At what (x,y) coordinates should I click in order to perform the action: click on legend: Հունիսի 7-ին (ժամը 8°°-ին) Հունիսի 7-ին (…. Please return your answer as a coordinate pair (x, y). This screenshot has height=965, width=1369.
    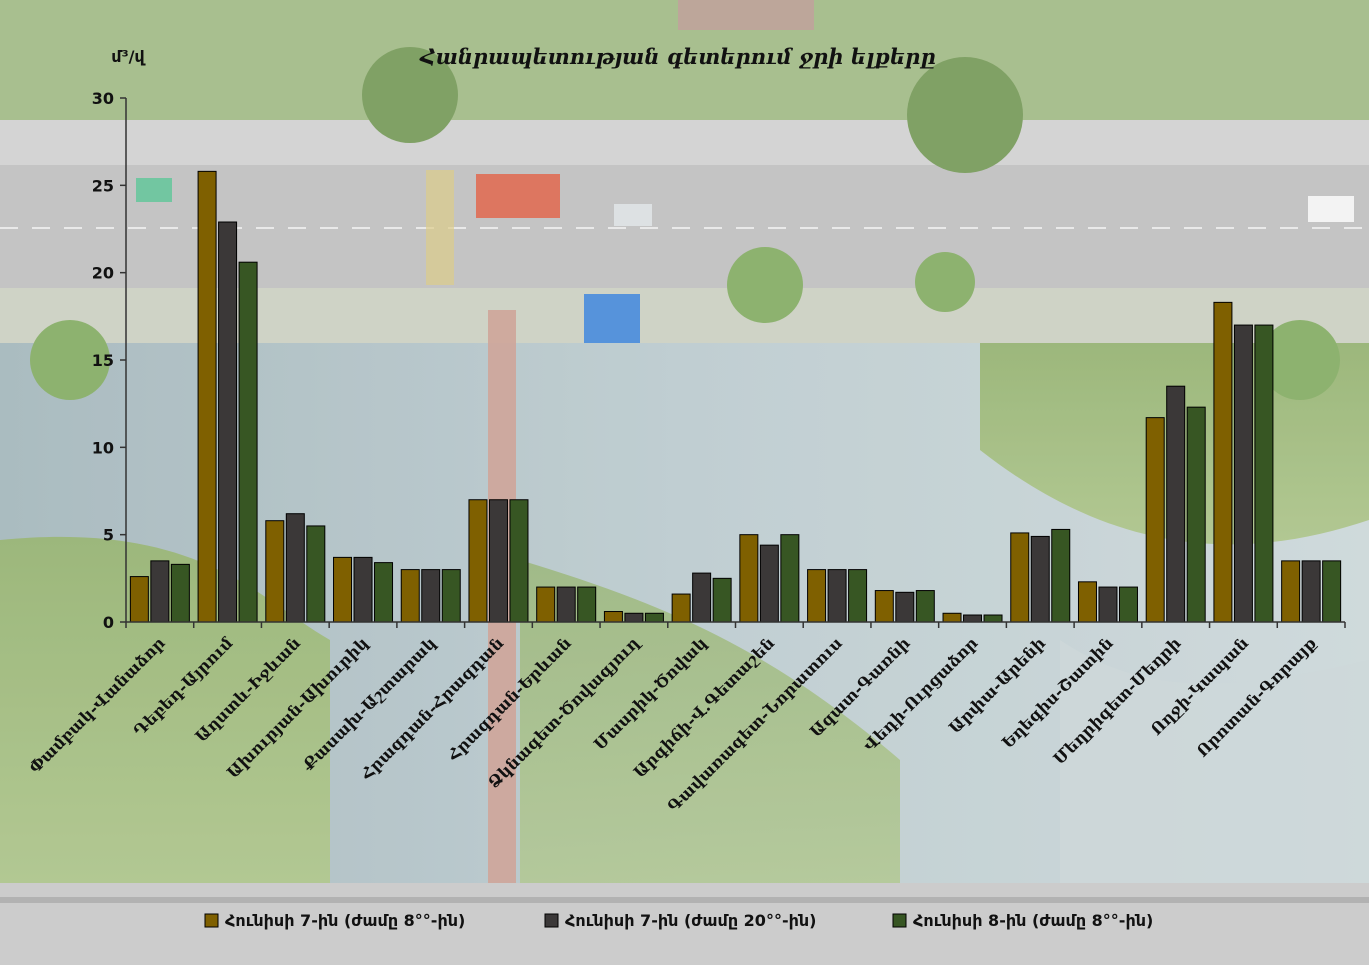
    Looking at the image, I should click on (678, 920).